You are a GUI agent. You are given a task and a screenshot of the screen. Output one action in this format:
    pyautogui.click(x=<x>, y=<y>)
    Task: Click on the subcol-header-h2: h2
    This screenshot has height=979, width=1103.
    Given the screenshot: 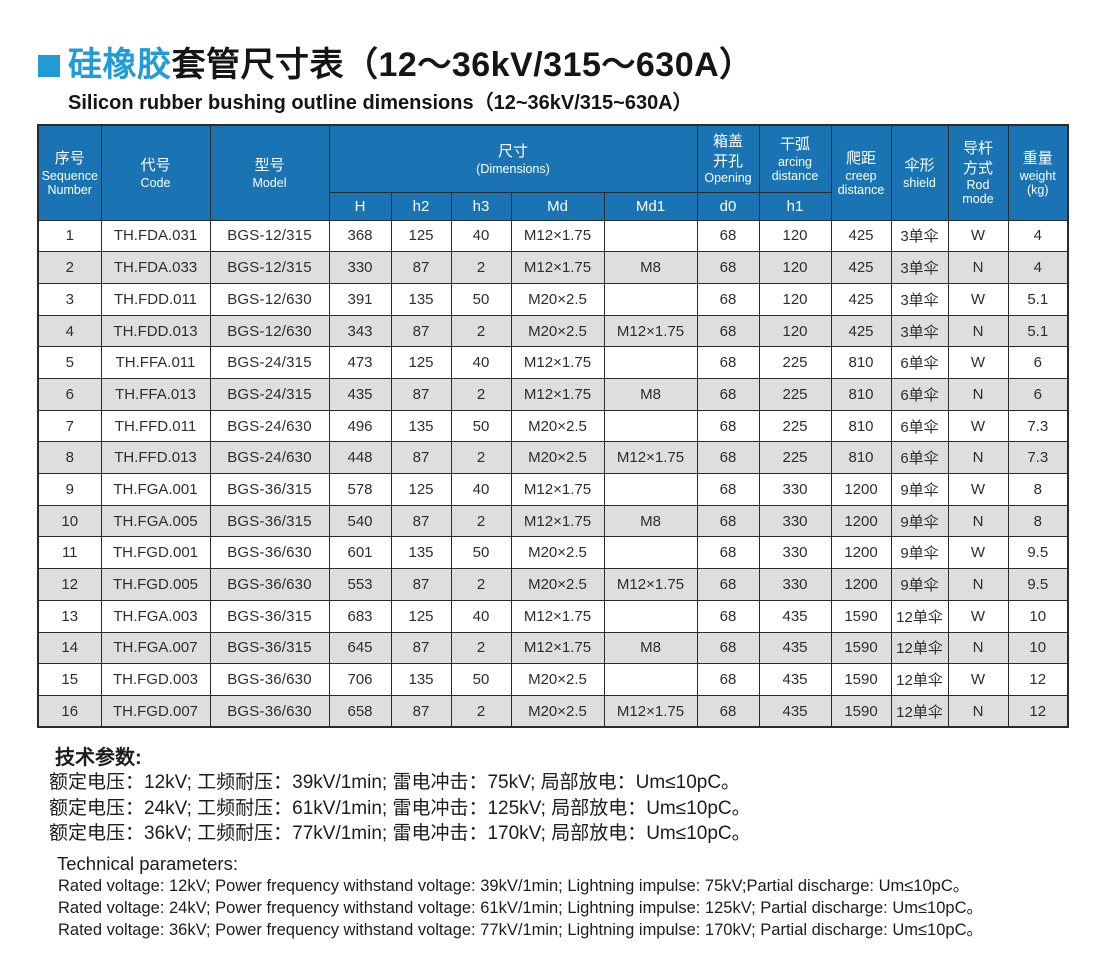 What is the action you would take?
    pyautogui.click(x=421, y=206)
    